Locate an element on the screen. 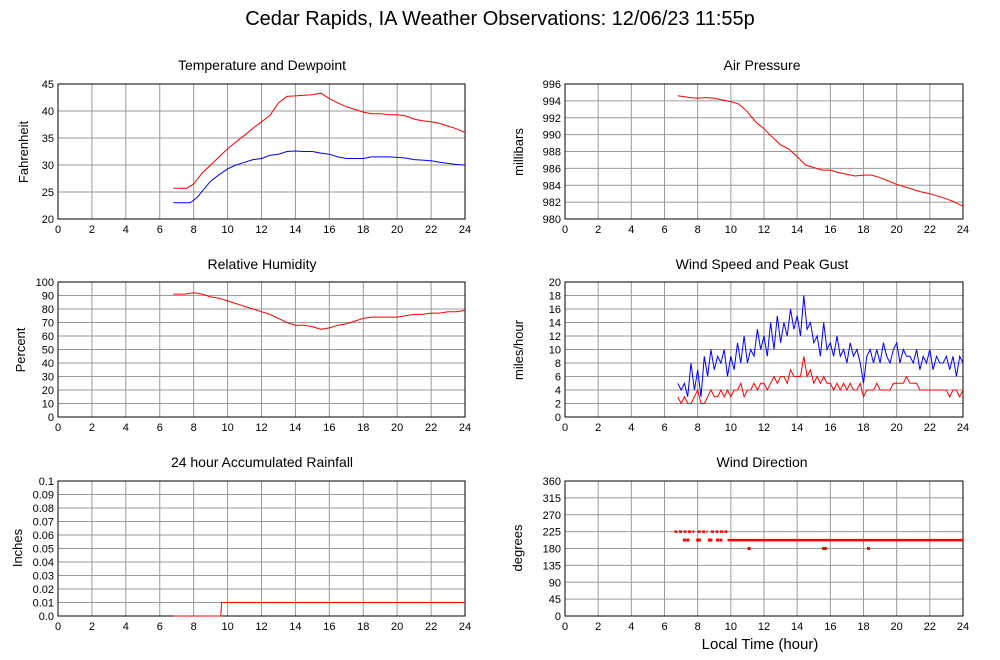 The width and height of the screenshot is (1000, 660). y-tick-label: 996 is located at coordinates (552, 85).